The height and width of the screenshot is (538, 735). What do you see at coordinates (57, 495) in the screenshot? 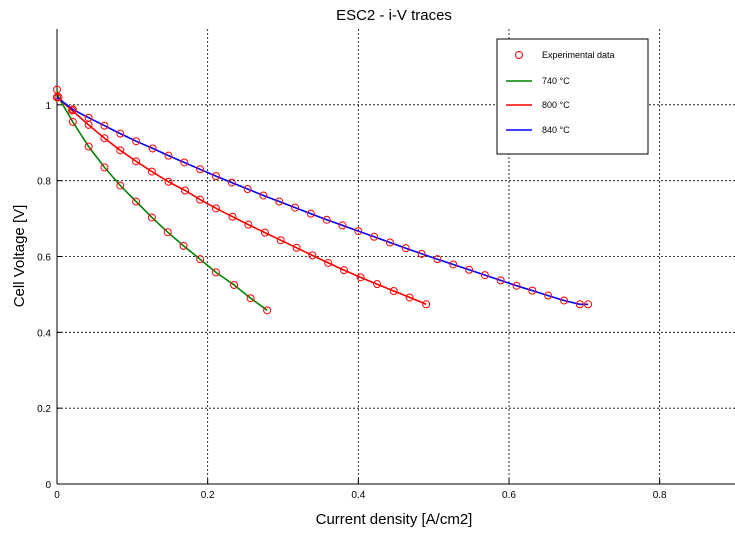
I see `x-tick-label: 0` at bounding box center [57, 495].